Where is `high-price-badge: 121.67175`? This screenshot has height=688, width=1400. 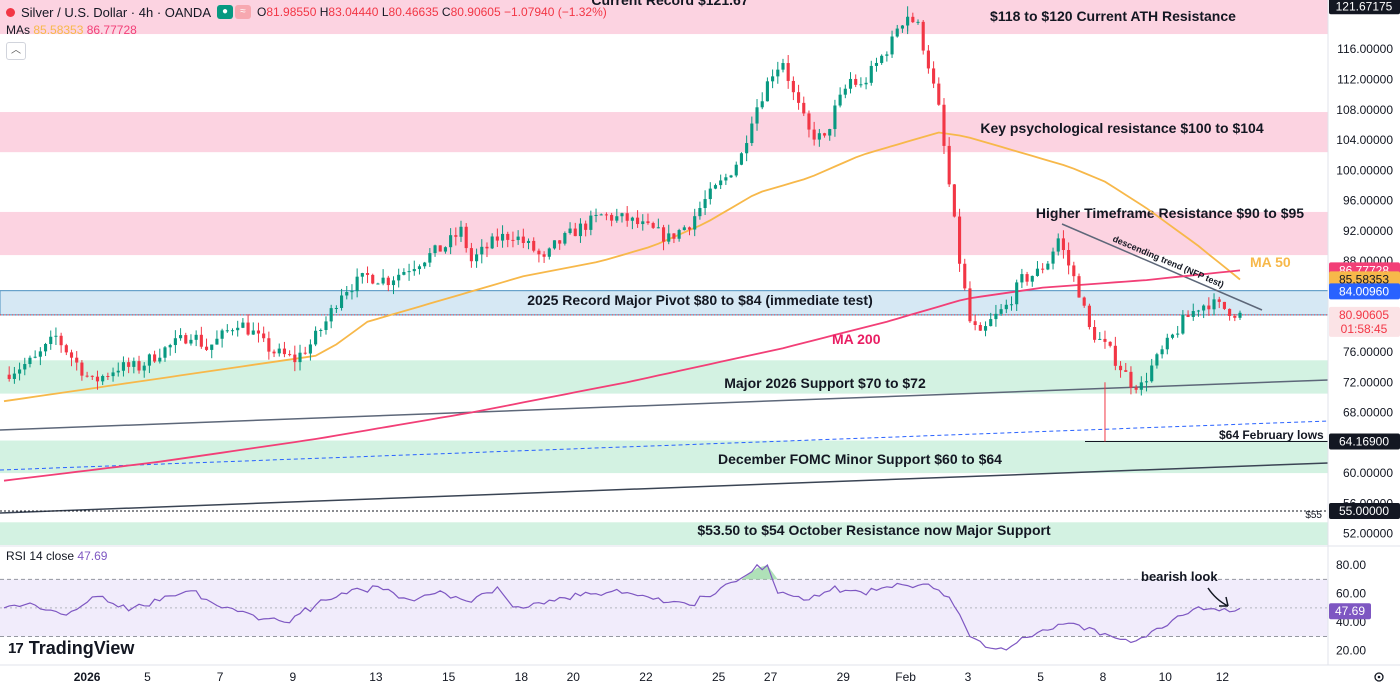 high-price-badge: 121.67175 is located at coordinates (1364, 7).